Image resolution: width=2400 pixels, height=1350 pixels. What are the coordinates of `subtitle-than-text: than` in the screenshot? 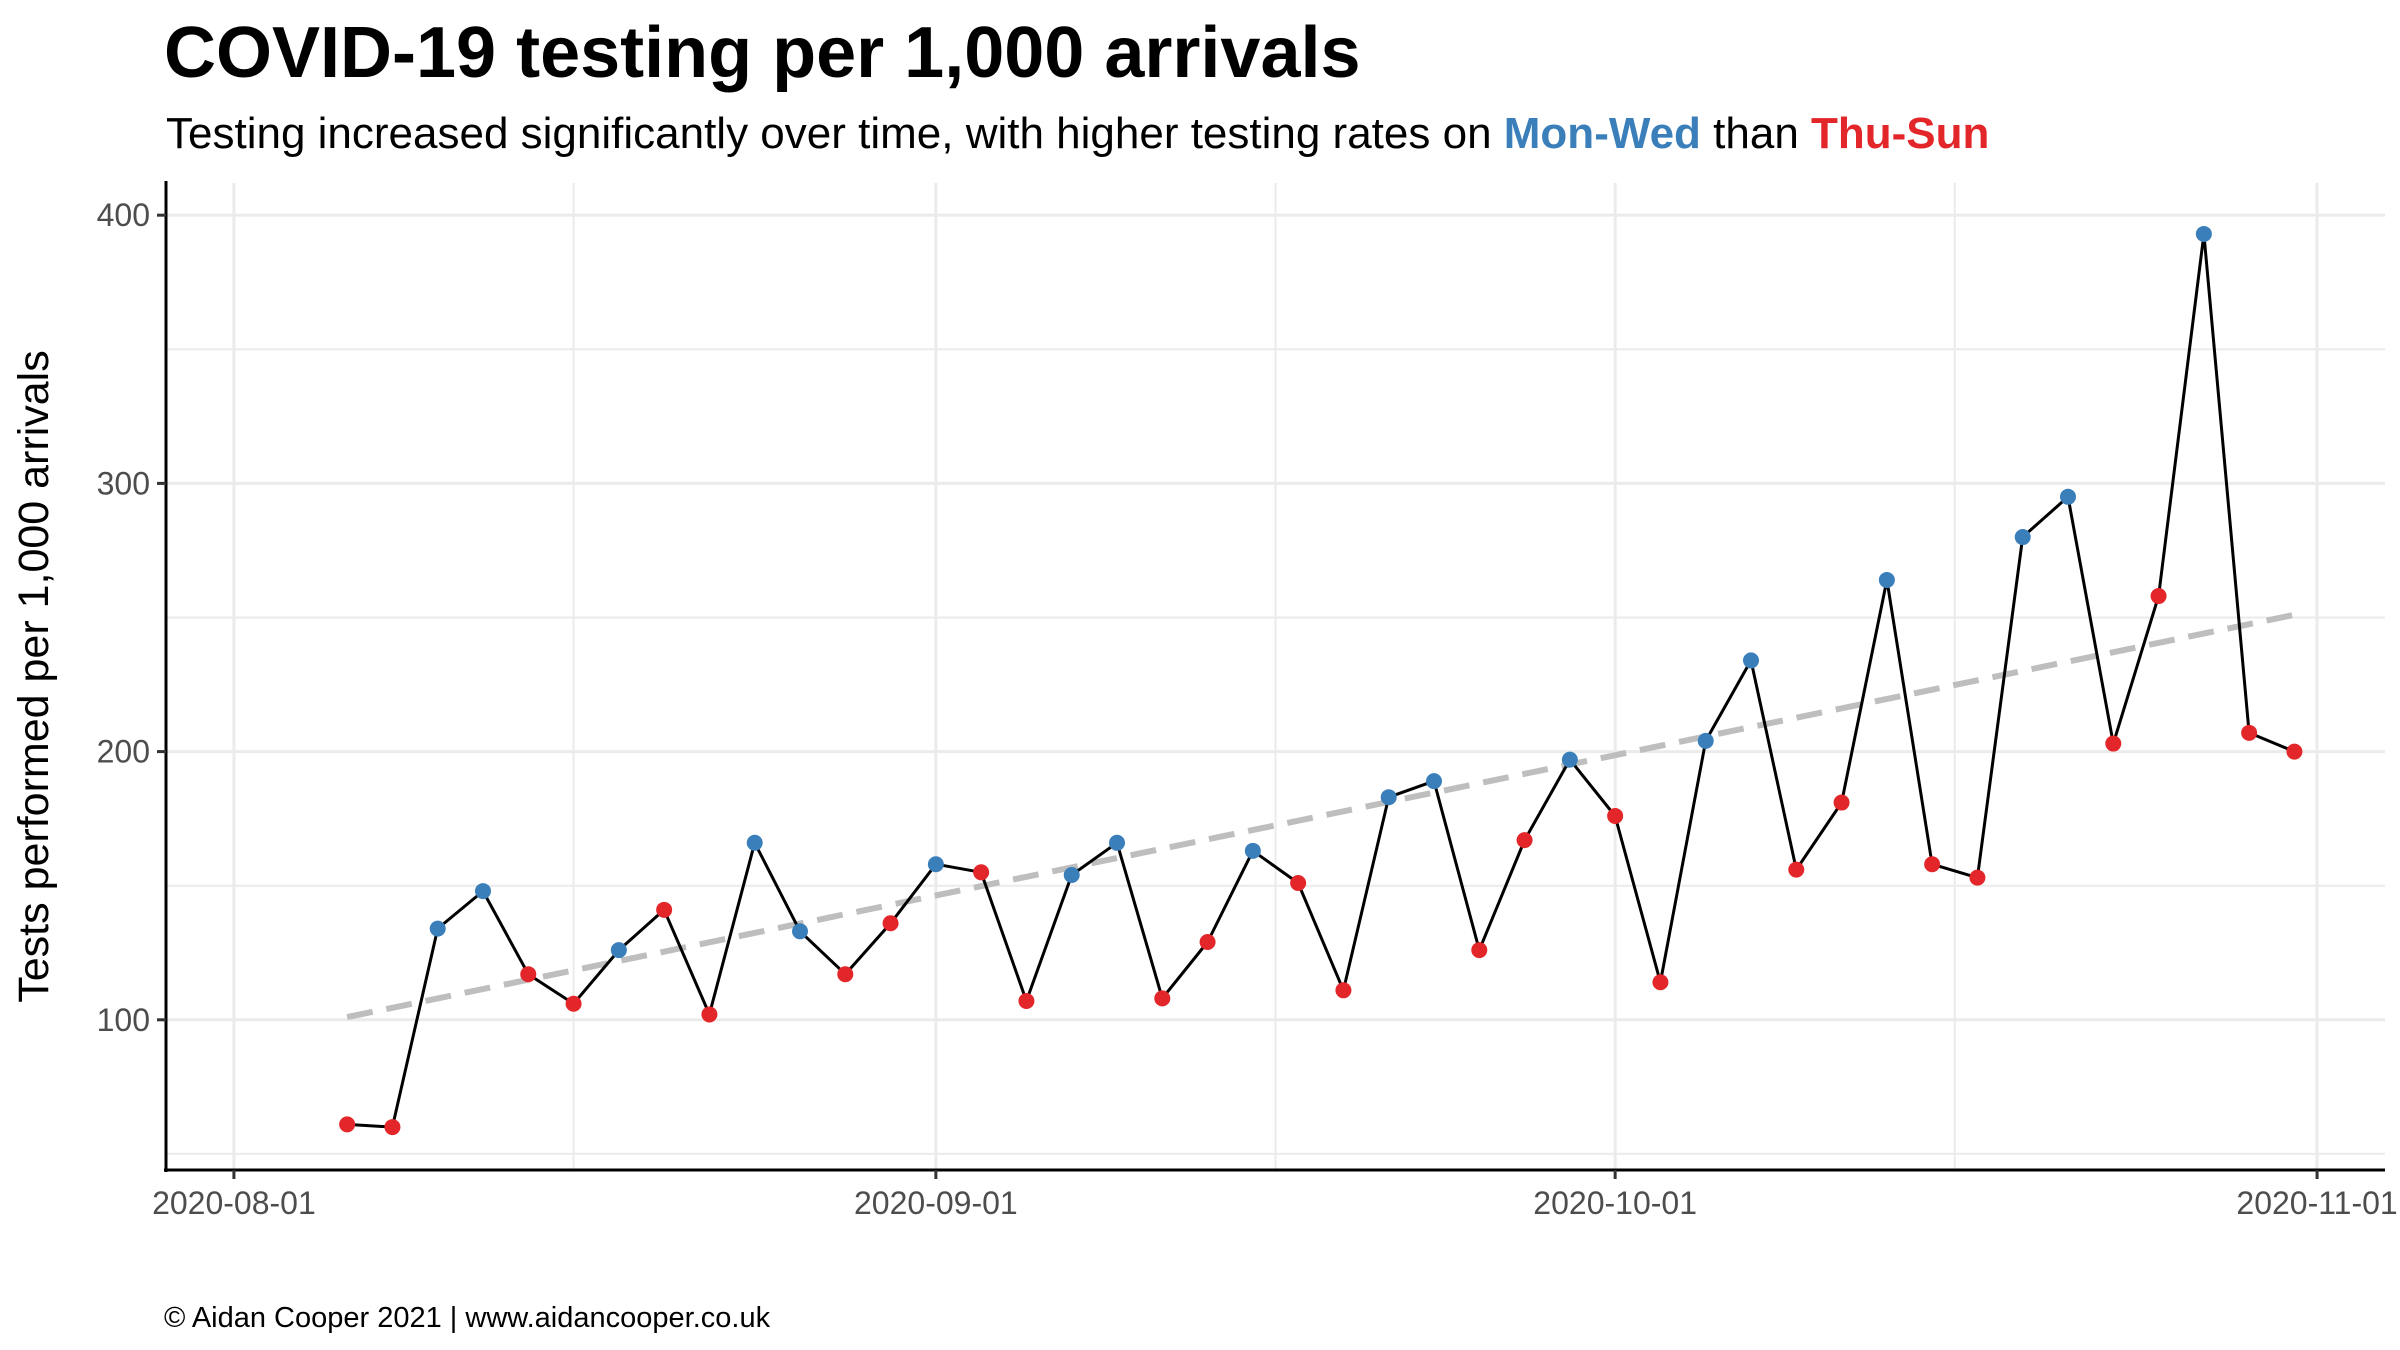 It's located at (1756, 133).